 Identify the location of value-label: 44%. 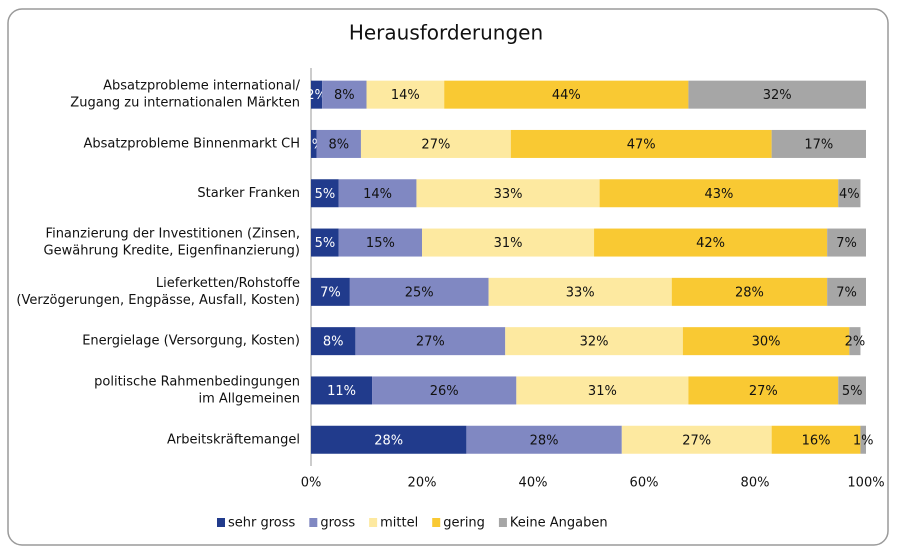
(566, 95).